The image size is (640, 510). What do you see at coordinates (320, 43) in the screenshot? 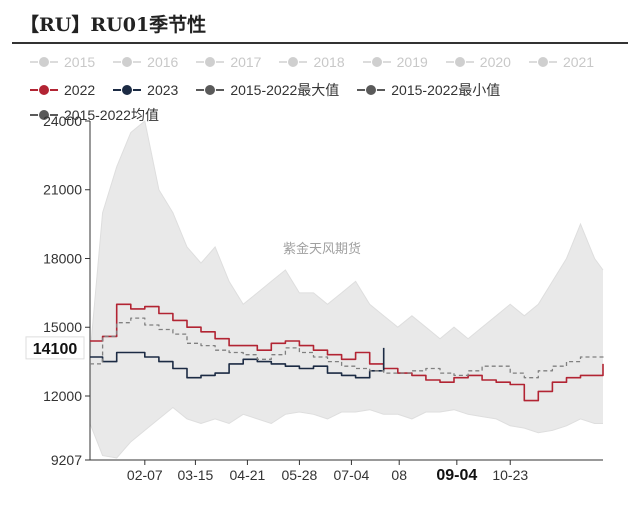
I see `title-divider` at bounding box center [320, 43].